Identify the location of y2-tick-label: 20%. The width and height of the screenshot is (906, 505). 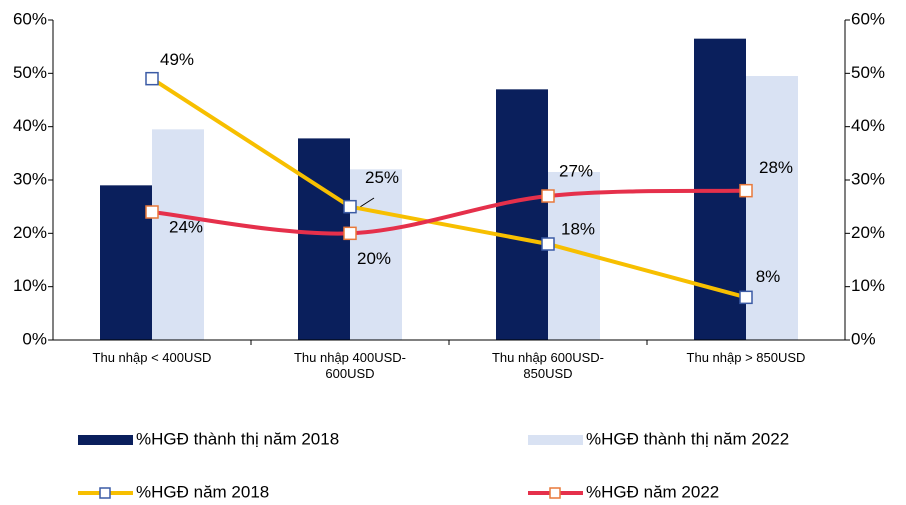
(868, 232).